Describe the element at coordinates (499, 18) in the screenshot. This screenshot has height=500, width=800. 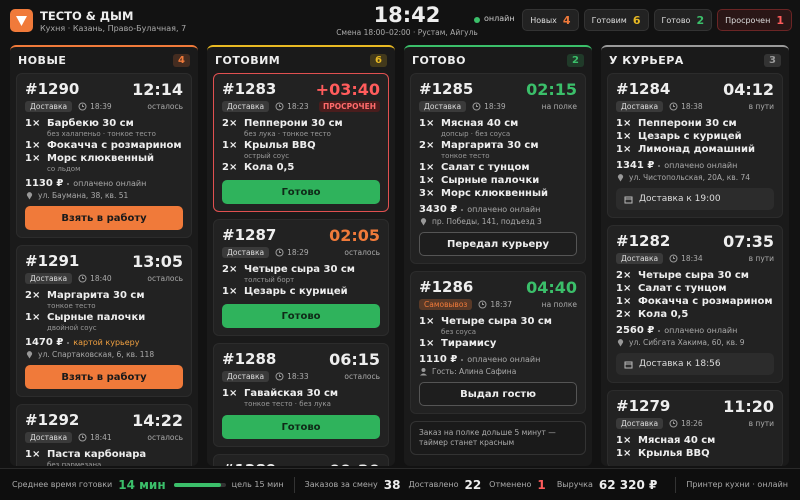
I see `status-text: онлайн` at that location.